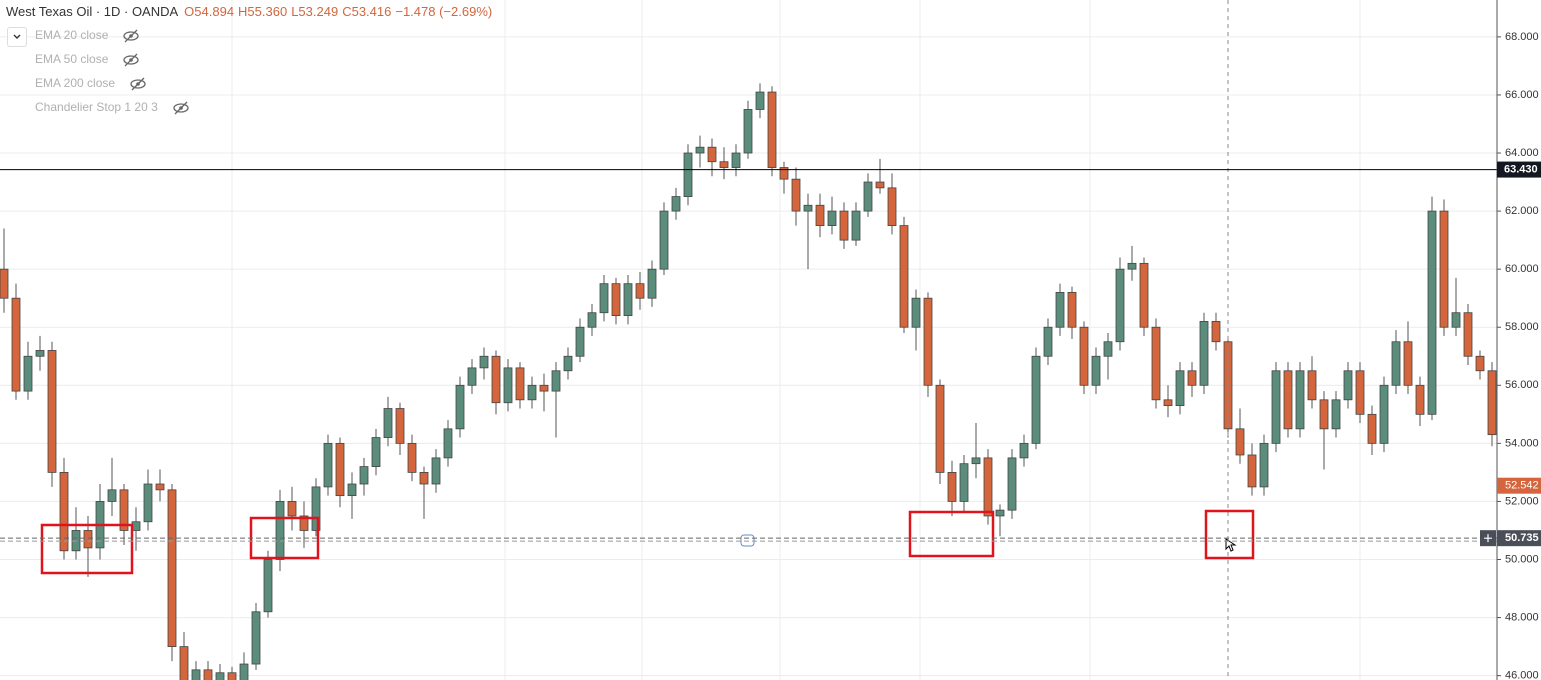  I want to click on indicator: EMA 200 close, so click(91, 83).